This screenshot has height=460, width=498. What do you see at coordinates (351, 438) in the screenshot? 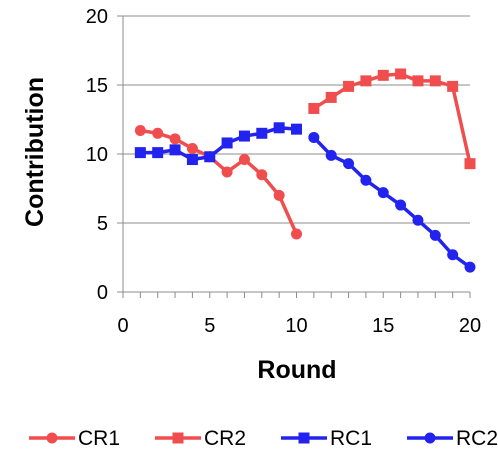
I see `legend-label: RC1` at bounding box center [351, 438].